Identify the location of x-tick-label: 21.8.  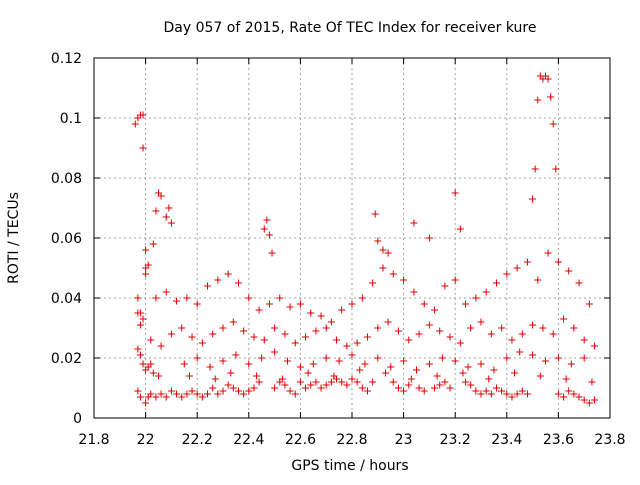
(93, 440).